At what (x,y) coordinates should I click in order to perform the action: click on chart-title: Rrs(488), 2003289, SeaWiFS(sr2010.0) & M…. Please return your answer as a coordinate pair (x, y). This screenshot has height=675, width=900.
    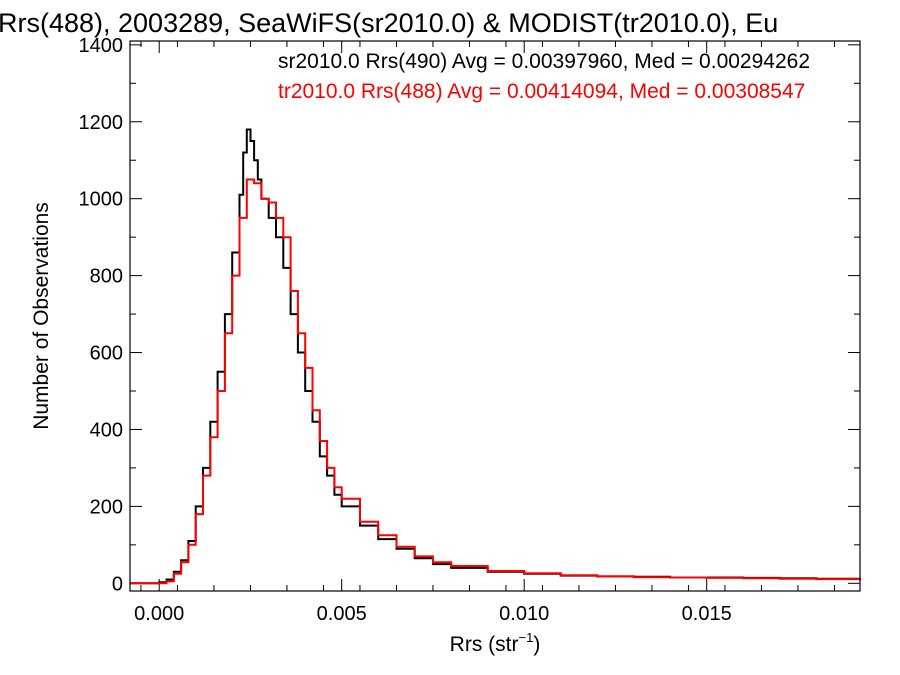
    Looking at the image, I should click on (389, 23).